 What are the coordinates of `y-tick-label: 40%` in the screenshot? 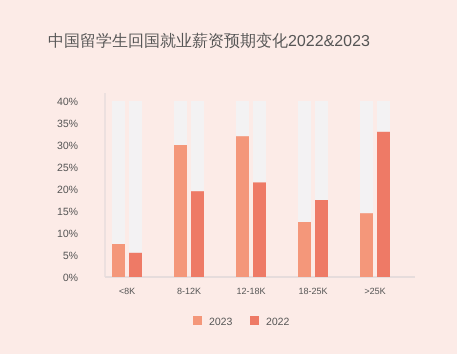 It's located at (67, 102).